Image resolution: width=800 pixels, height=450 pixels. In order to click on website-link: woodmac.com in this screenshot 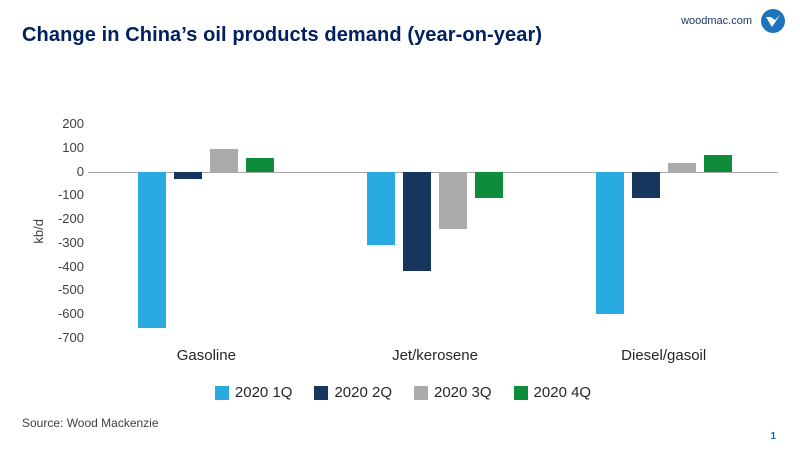, I will do `click(716, 21)`.